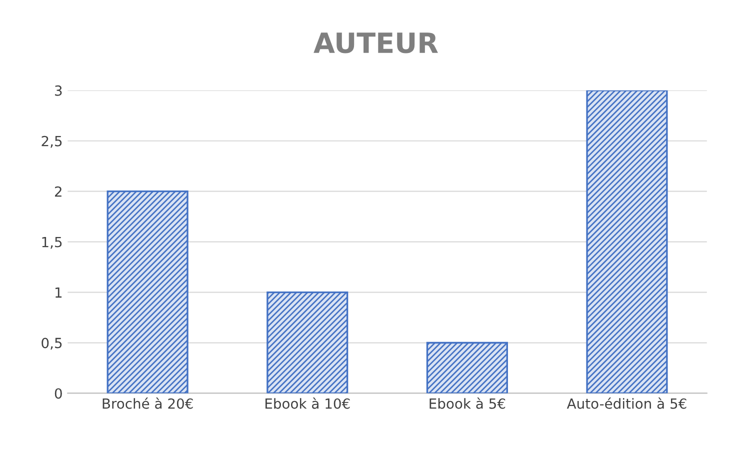  Describe the element at coordinates (52, 142) in the screenshot. I see `y-tick-label: 2,5` at that location.